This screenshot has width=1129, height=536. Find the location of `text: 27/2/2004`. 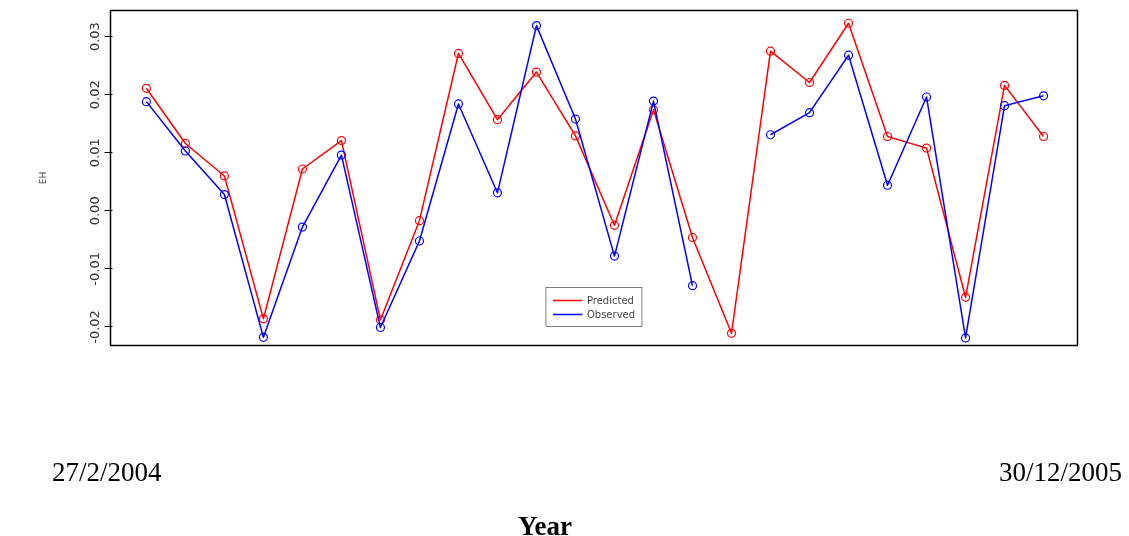

text: 27/2/2004 is located at coordinates (107, 472).